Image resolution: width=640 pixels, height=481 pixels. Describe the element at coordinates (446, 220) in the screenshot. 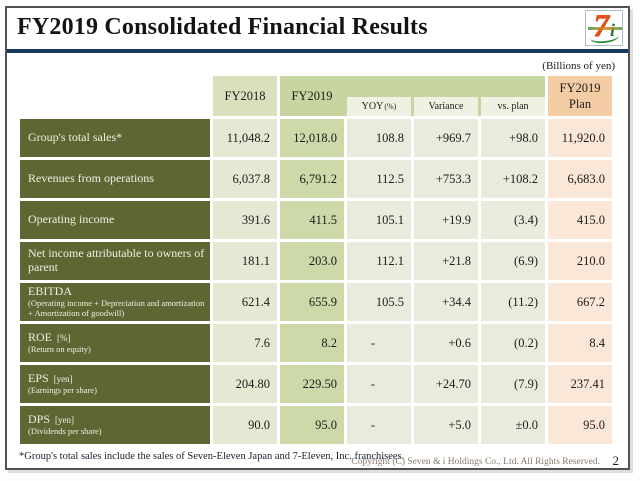

I see `cell-variance: +19.9` at that location.